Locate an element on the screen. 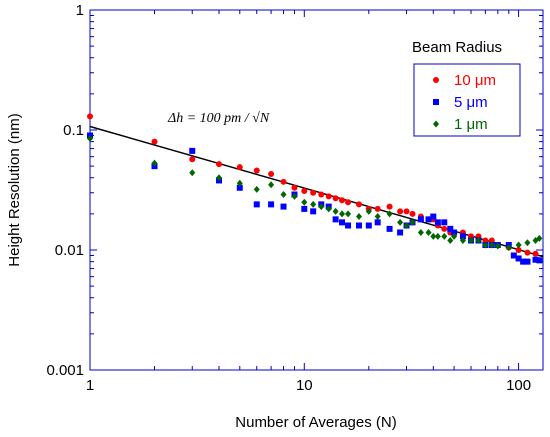  y-tick-label: 0.01 is located at coordinates (69, 250).